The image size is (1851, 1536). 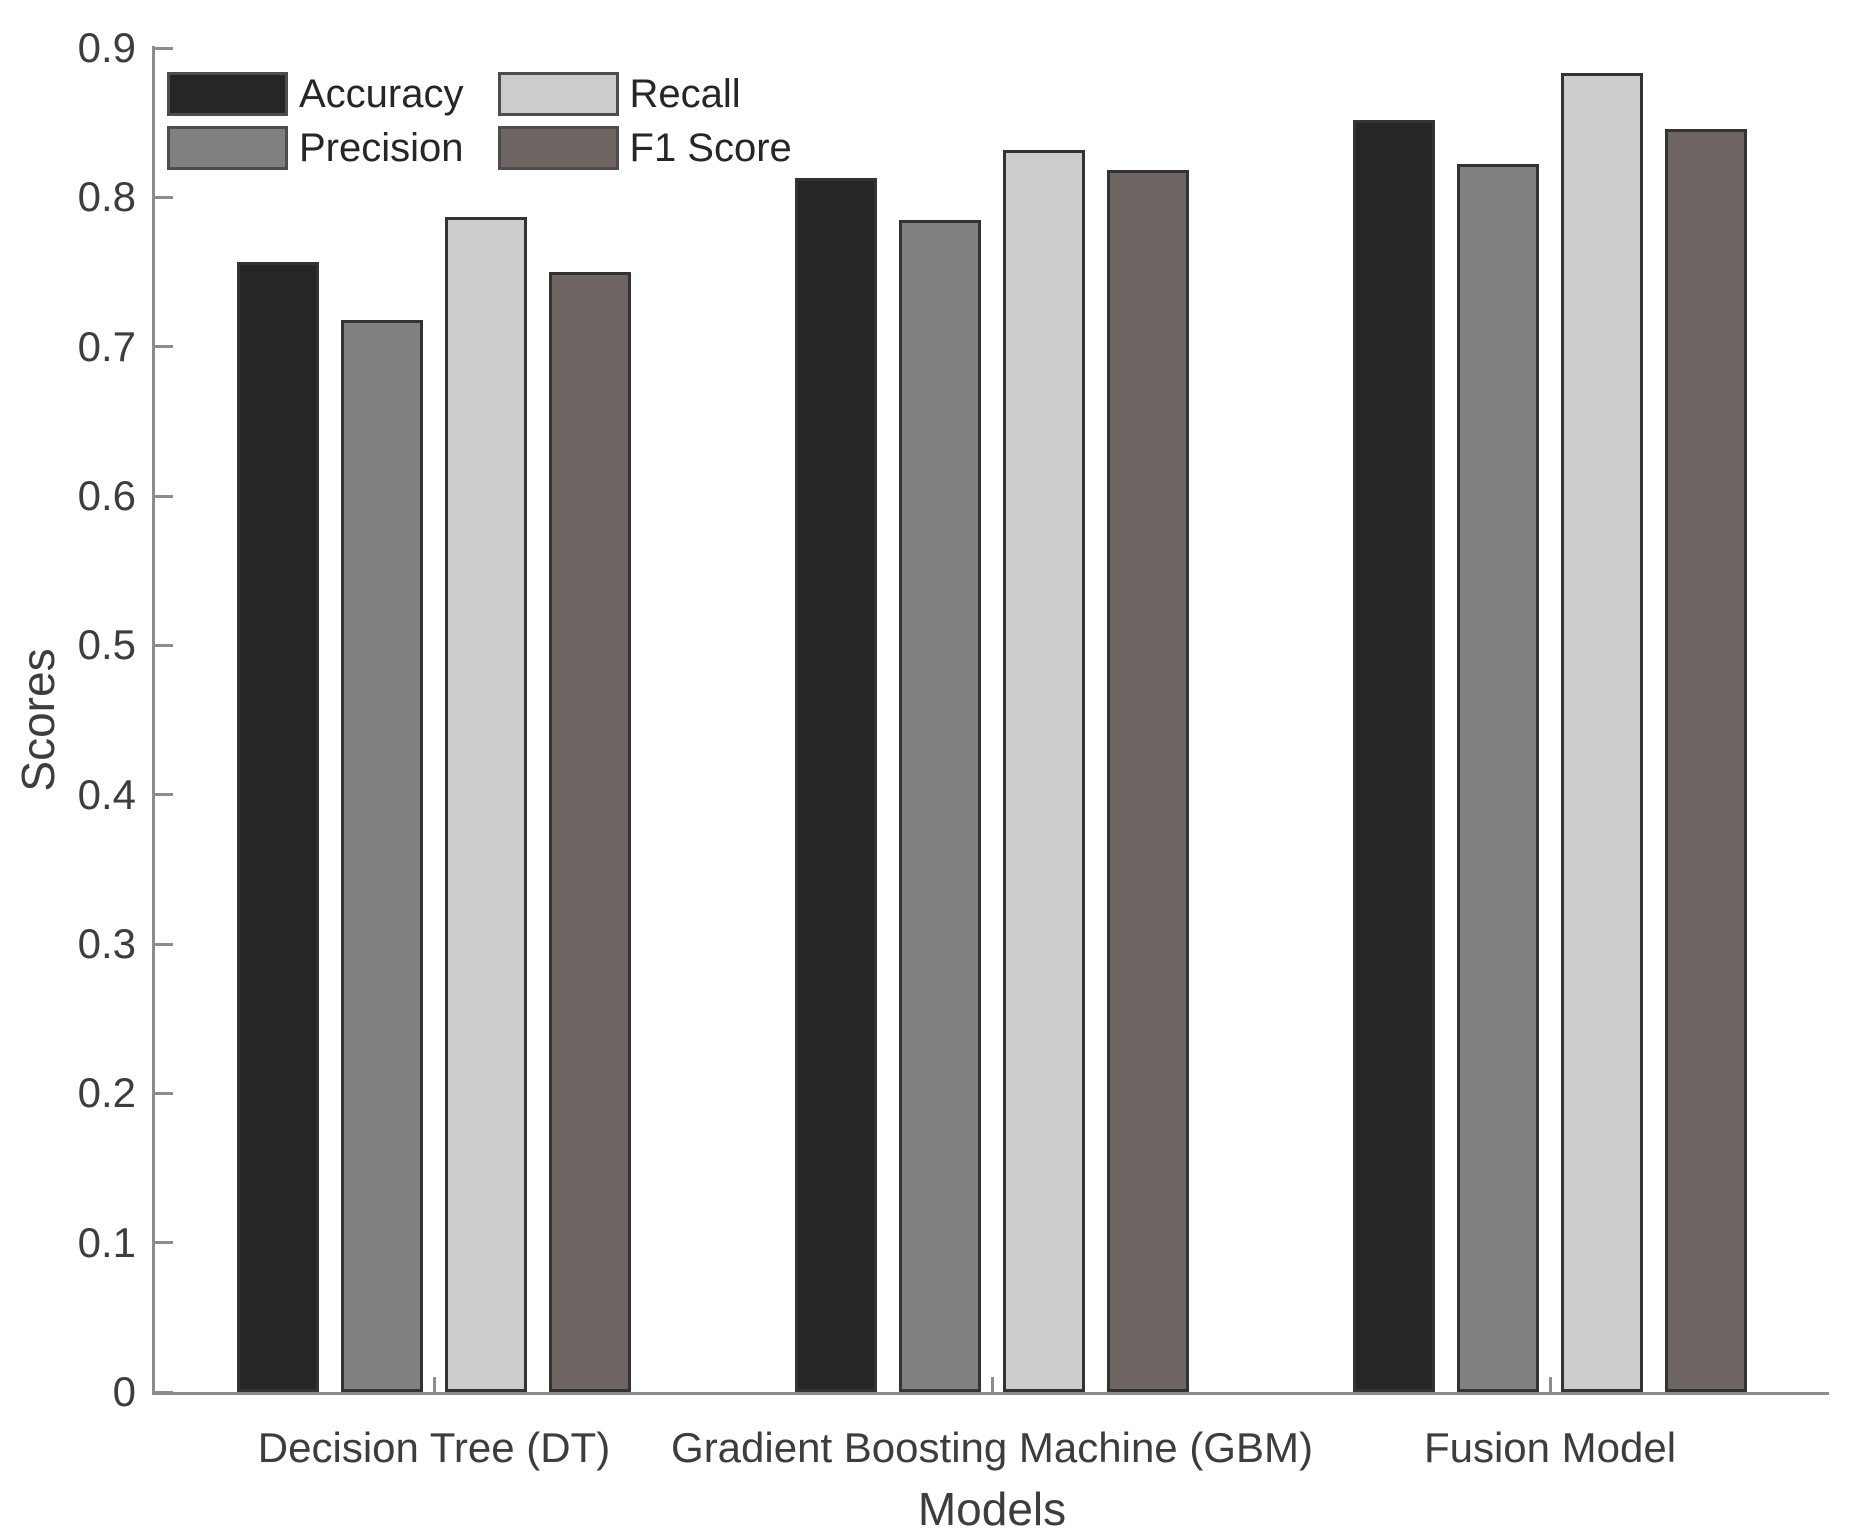 I want to click on y-axis-spine, so click(x=153, y=720).